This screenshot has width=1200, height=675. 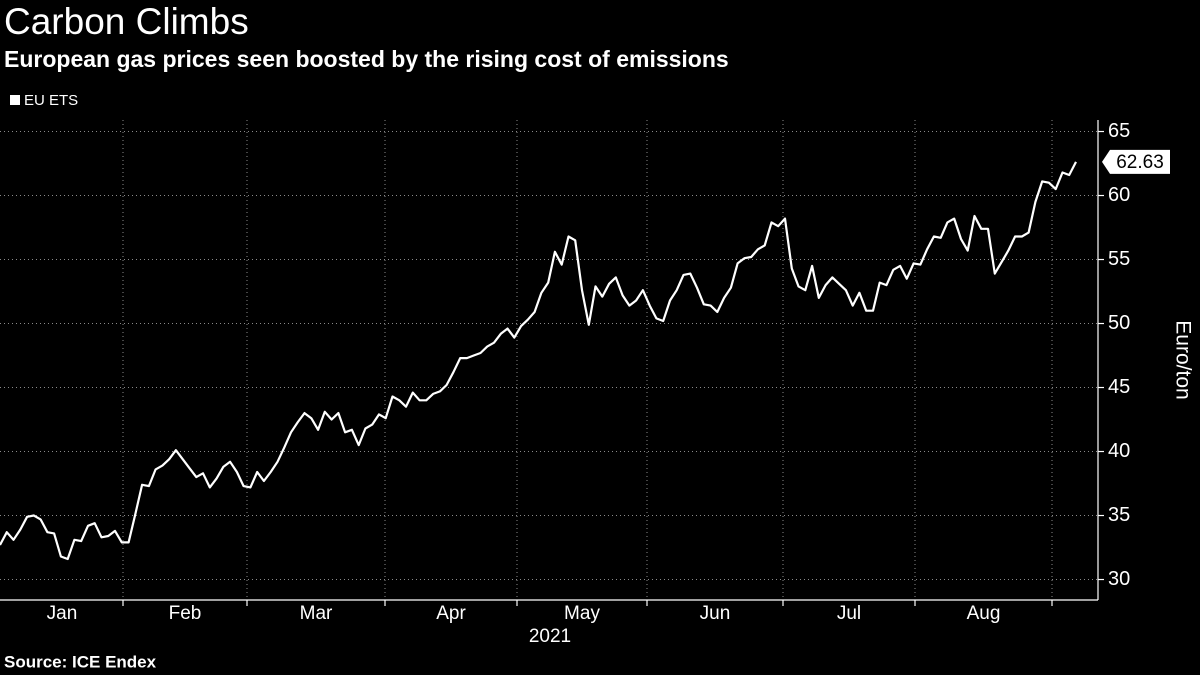 I want to click on chart-title: Carbon Climbs, so click(x=126, y=21).